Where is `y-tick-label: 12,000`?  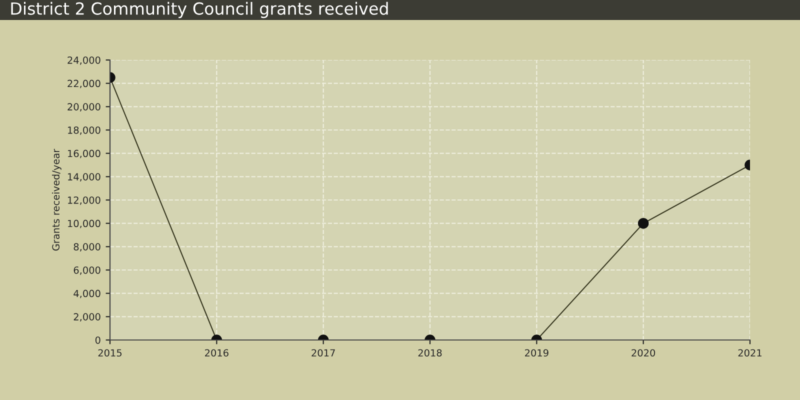
y-tick-label: 12,000 is located at coordinates (84, 200).